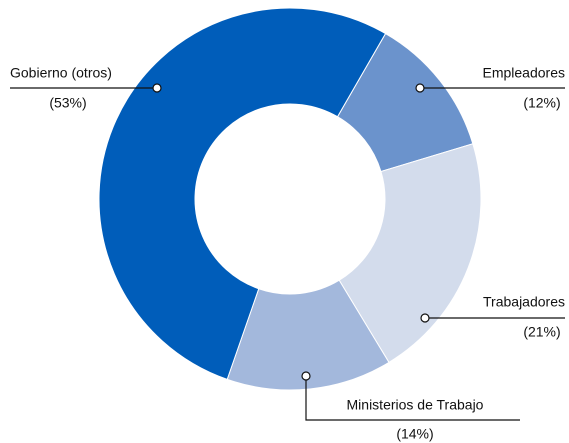 This screenshot has height=443, width=569. What do you see at coordinates (415, 405) in the screenshot?
I see `slice-label: Ministerios de Trabajo` at bounding box center [415, 405].